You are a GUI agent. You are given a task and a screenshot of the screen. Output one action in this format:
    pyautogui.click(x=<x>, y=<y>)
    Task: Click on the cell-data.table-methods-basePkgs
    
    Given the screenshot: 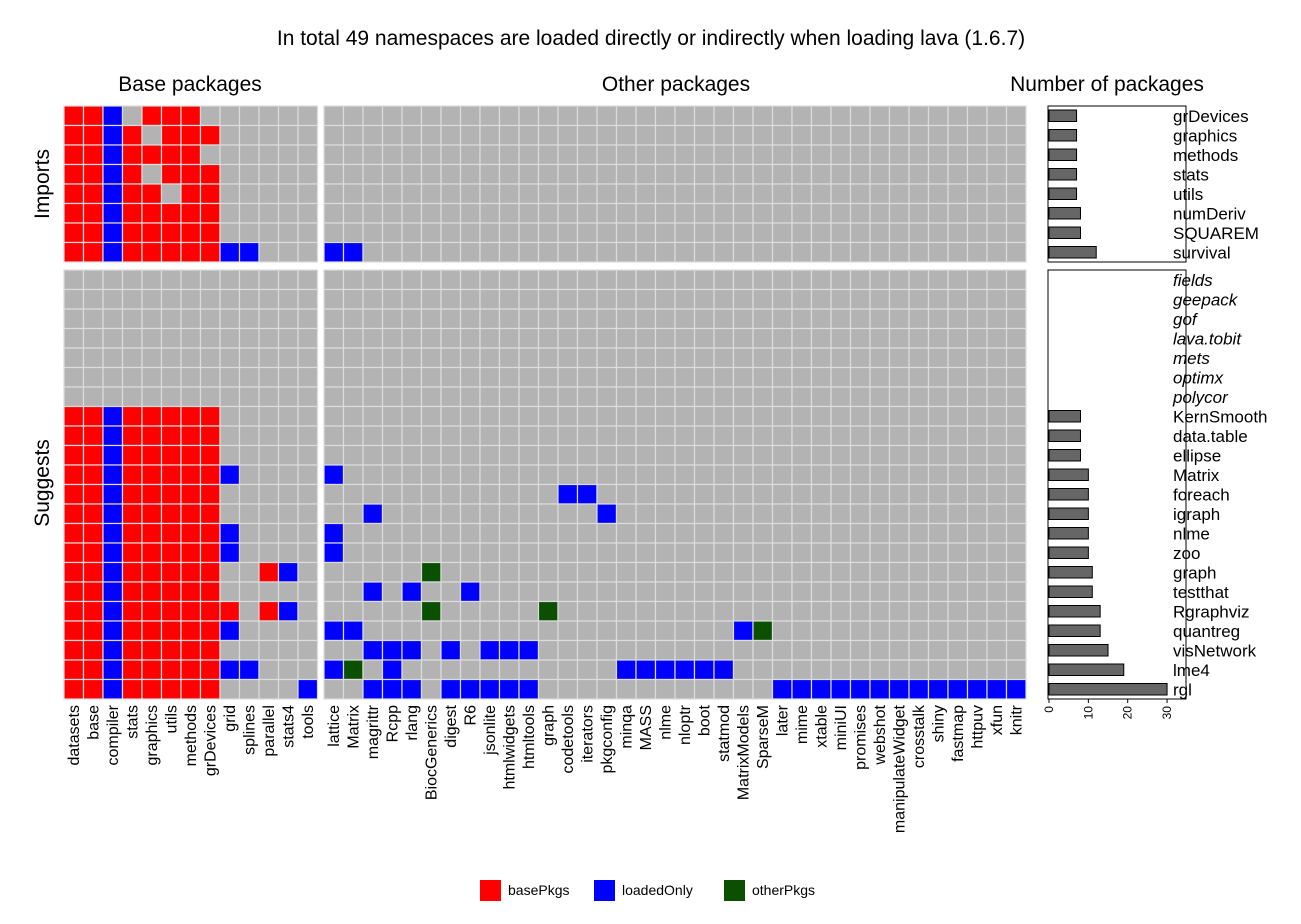 What is the action you would take?
    pyautogui.click(x=191, y=436)
    